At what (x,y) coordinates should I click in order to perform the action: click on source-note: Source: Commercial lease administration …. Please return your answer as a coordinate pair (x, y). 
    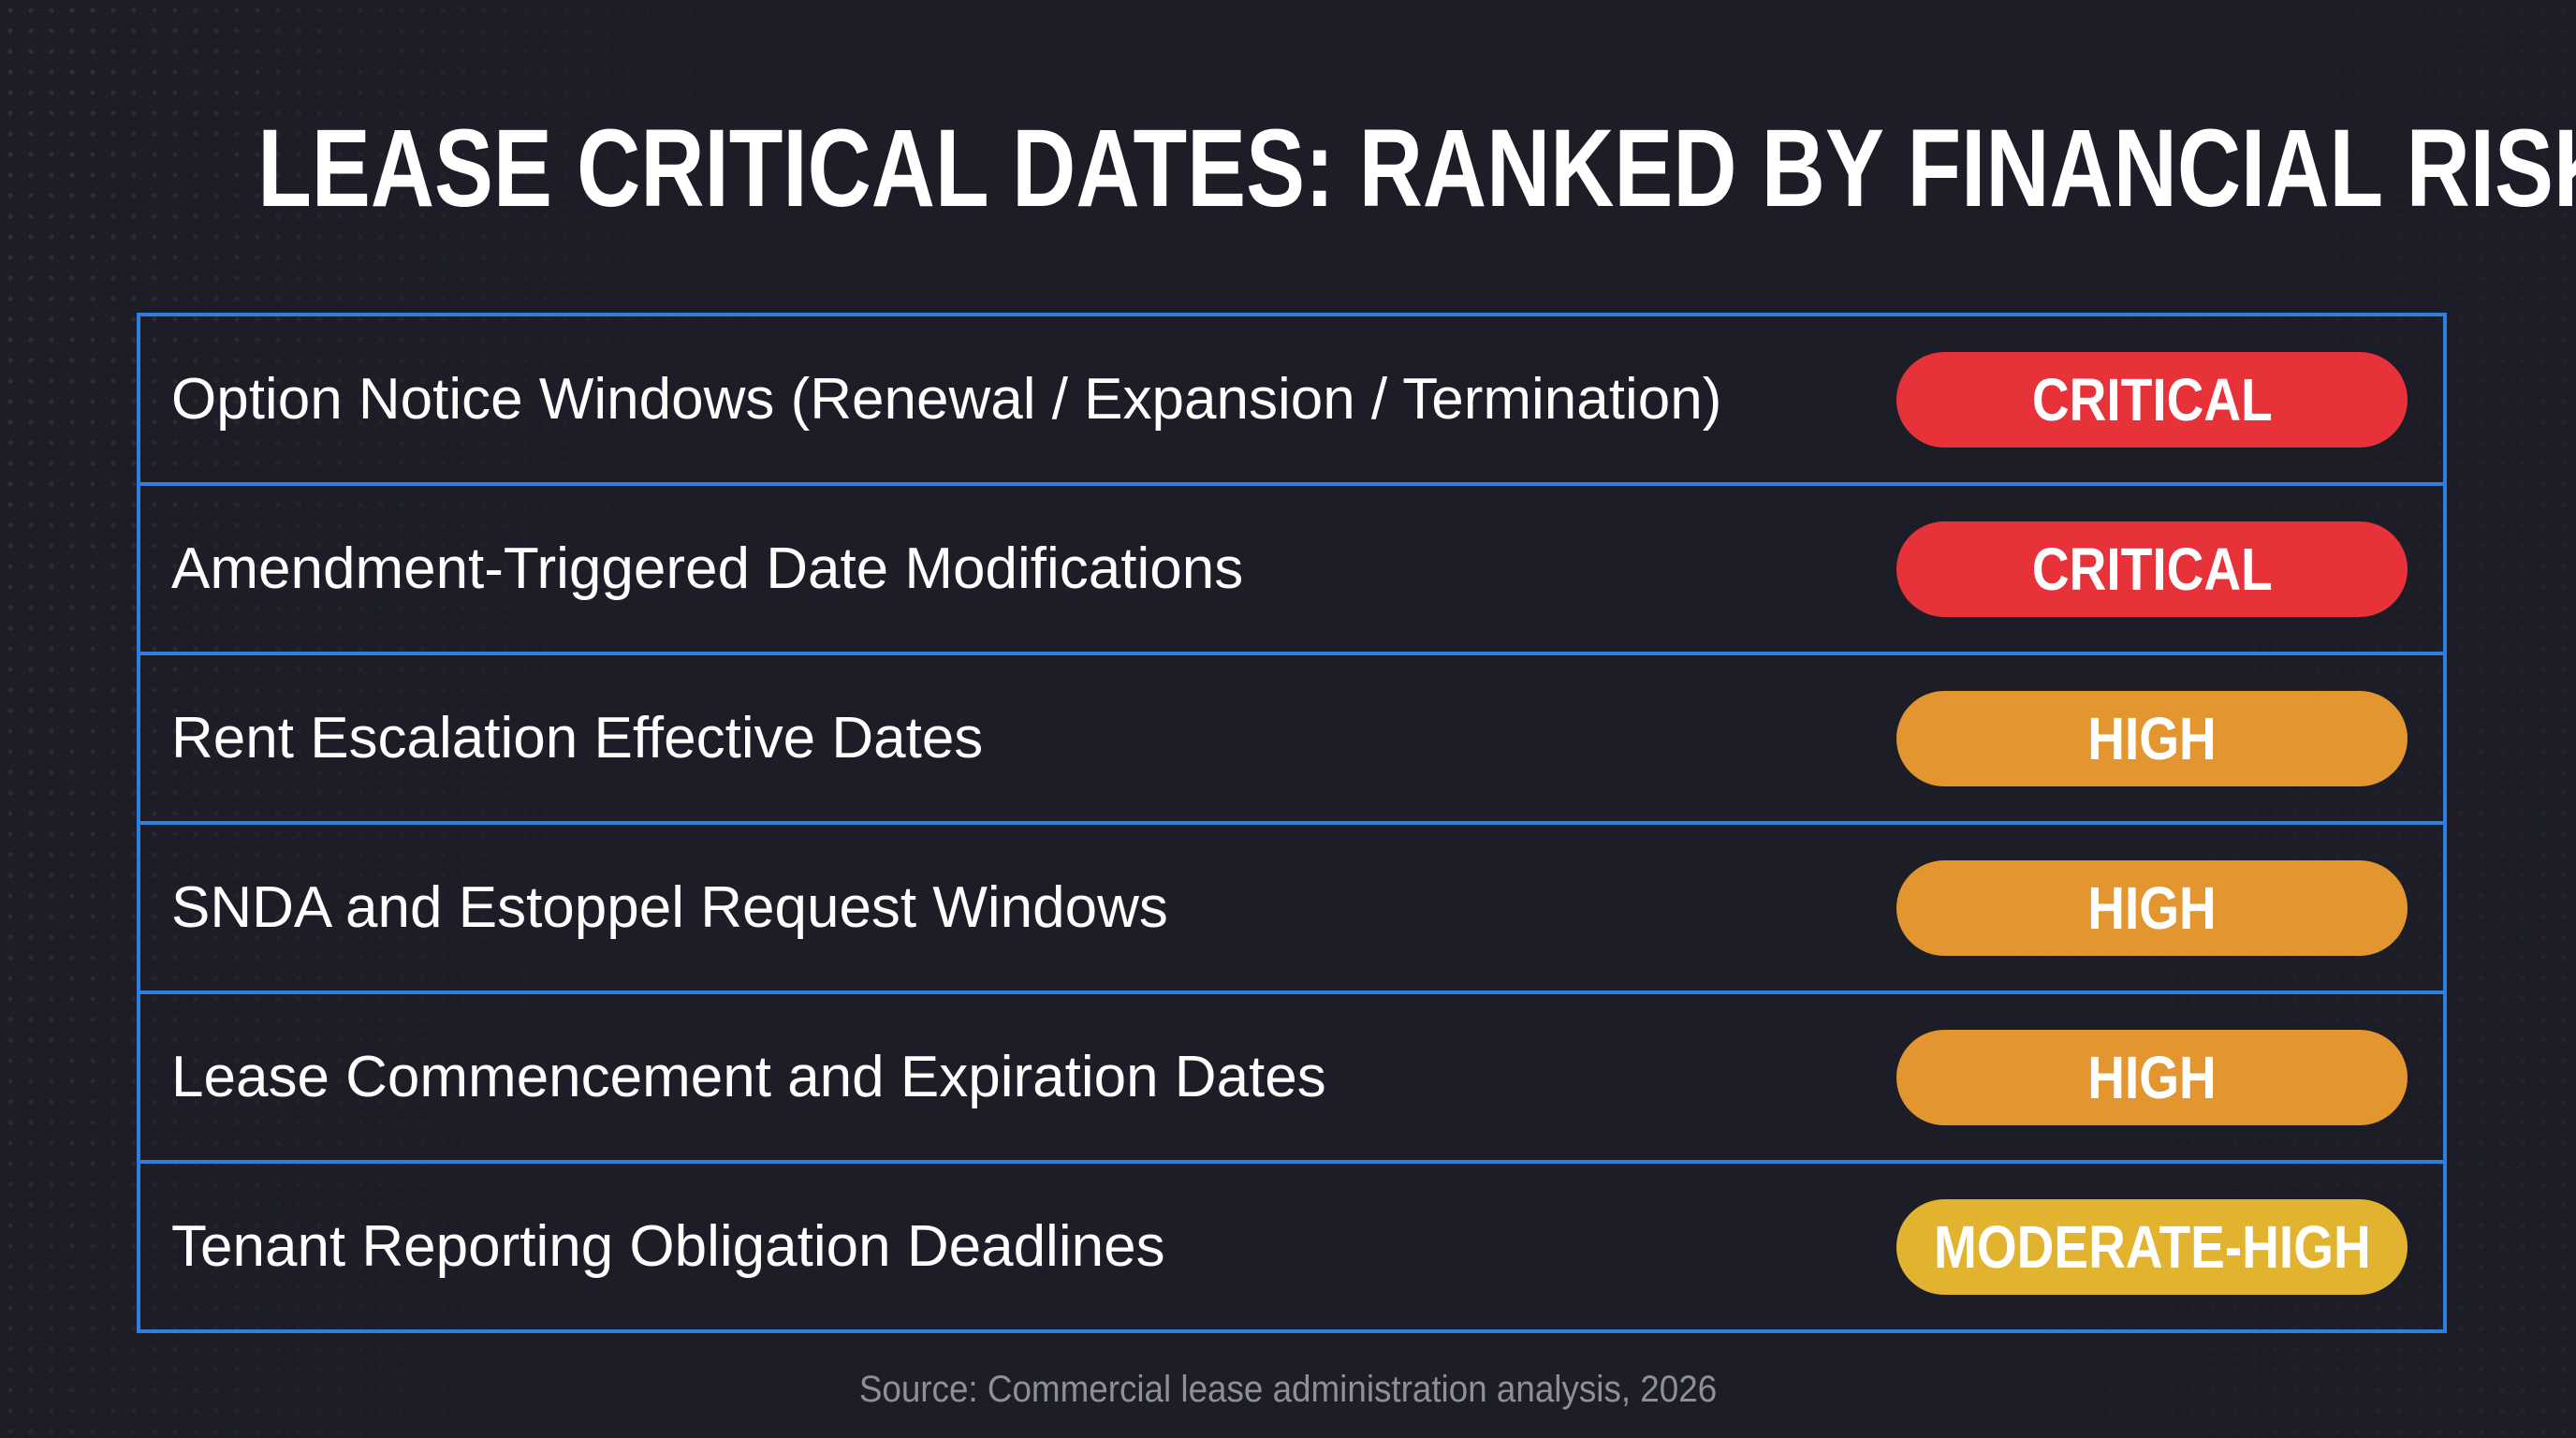
    Looking at the image, I should click on (1288, 1389).